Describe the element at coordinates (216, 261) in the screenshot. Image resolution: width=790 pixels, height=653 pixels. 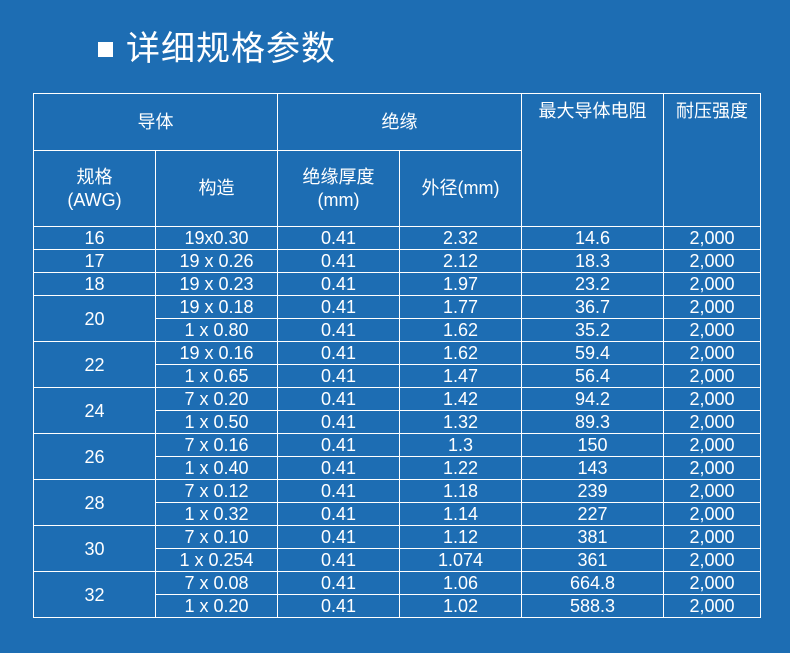
I see `data-cell: 19 x 0.26` at that location.